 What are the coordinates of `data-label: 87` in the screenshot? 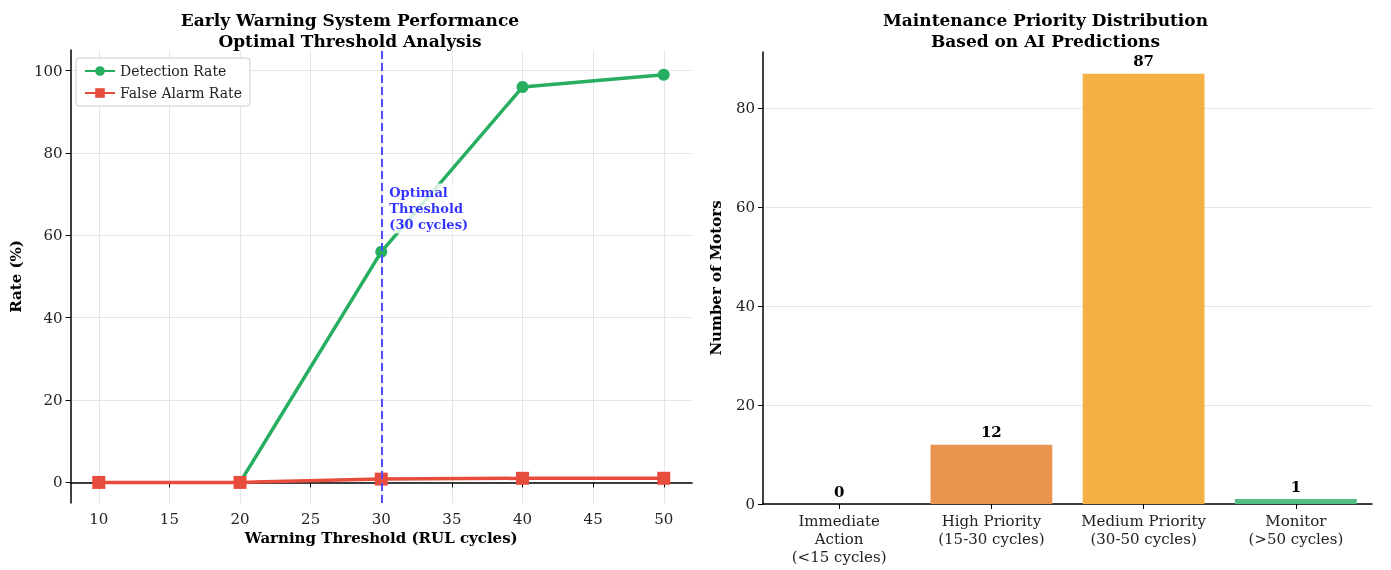 It's located at (1144, 61).